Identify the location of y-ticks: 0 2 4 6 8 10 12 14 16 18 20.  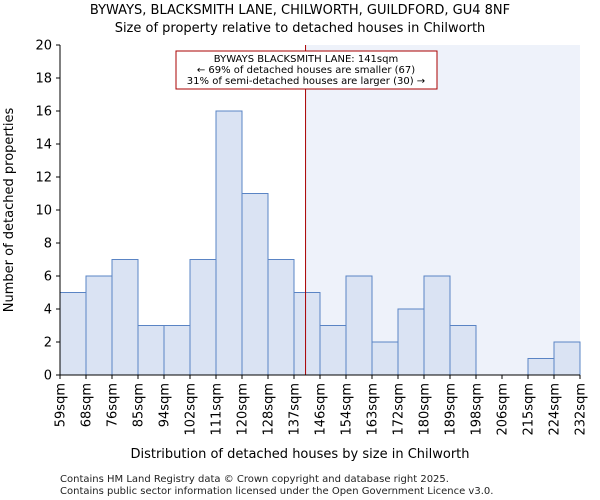
(47, 211).